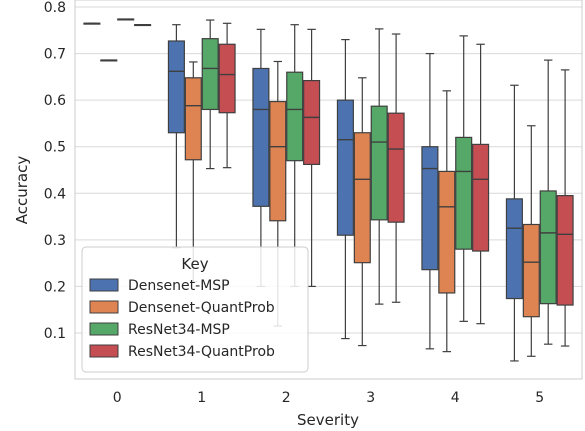 The height and width of the screenshot is (431, 585). I want to click on y-tick-label: 0.3, so click(55, 241).